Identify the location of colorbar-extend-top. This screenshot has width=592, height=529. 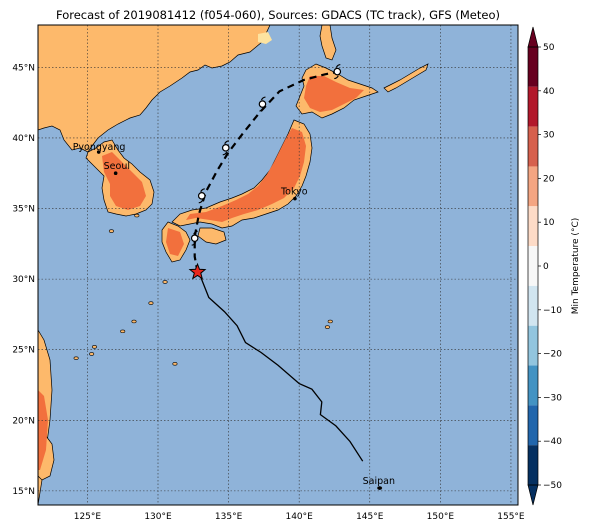
(533, 37).